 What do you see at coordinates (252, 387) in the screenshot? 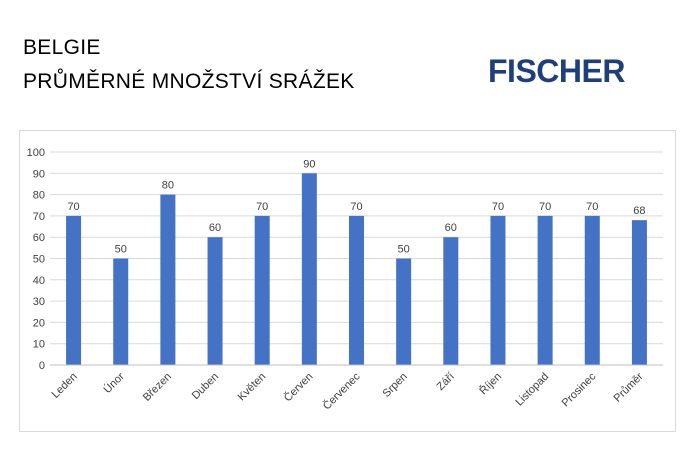
I see `x-tick-label: Květen` at bounding box center [252, 387].